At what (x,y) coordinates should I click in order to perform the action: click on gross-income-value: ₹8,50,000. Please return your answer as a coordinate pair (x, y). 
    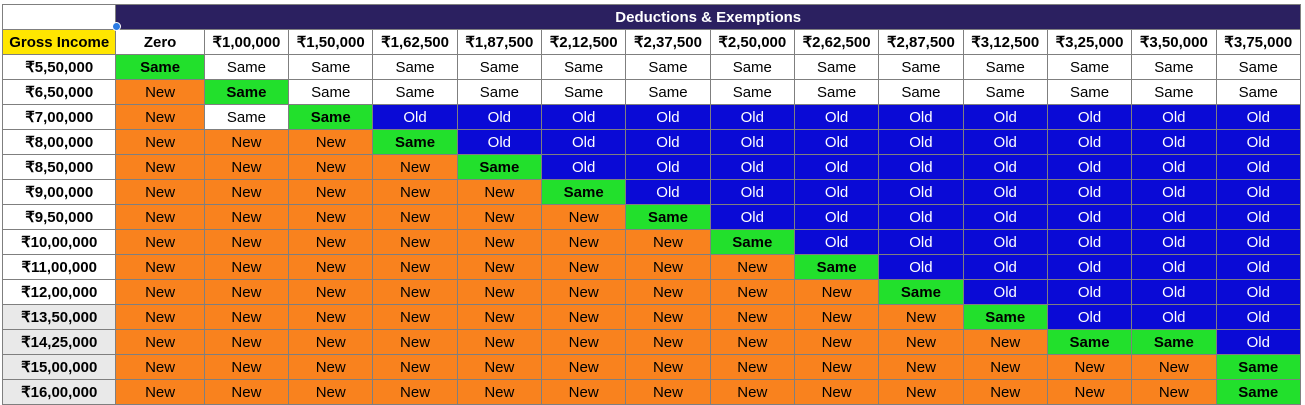
    Looking at the image, I should click on (59, 167).